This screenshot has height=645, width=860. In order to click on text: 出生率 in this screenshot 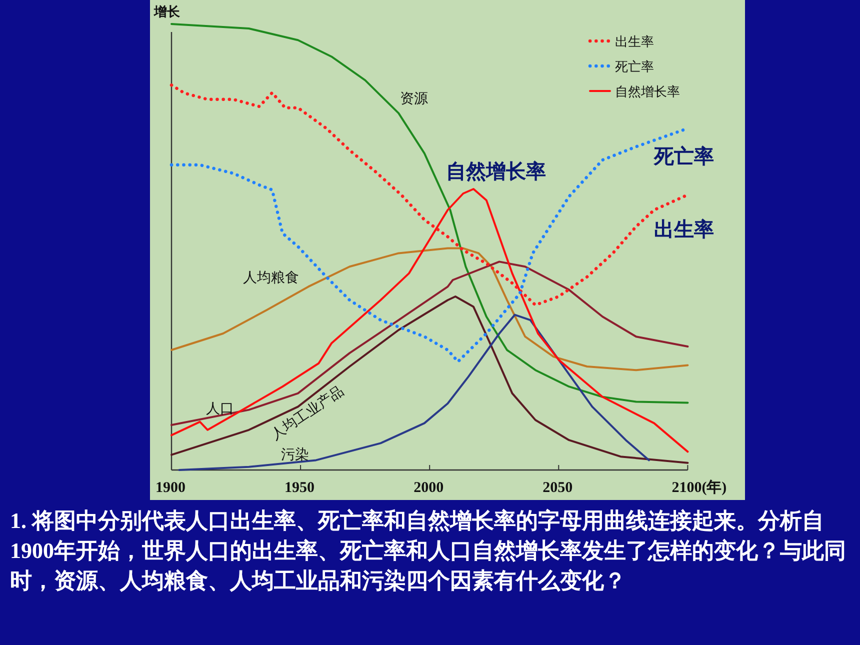, I will do `click(684, 229)`.